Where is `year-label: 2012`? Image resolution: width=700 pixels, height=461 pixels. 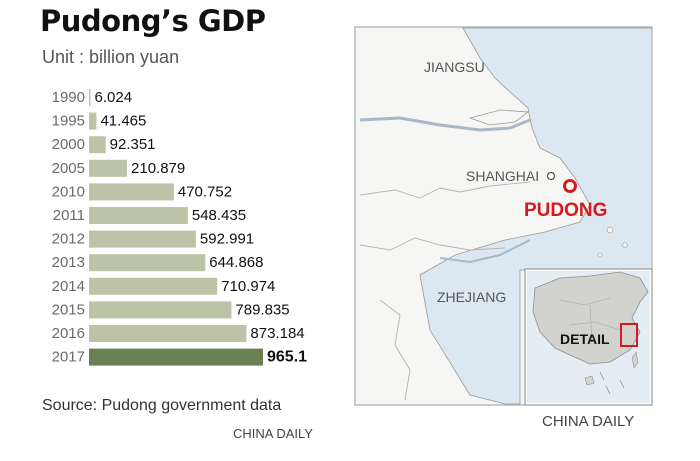 year-label: 2012 is located at coordinates (68, 239).